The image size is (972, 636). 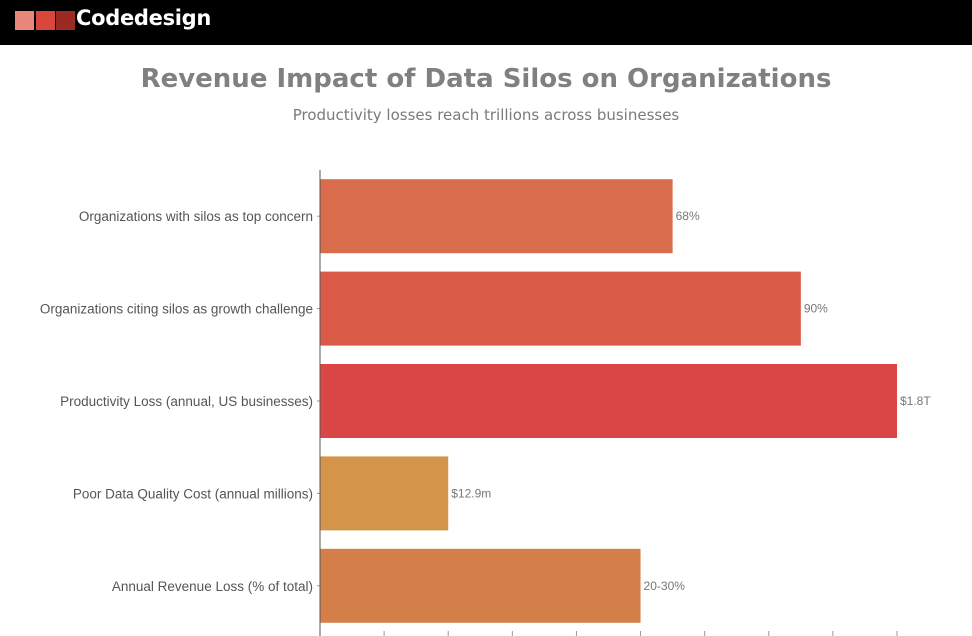 I want to click on data-label: $12.9m, so click(x=471, y=493).